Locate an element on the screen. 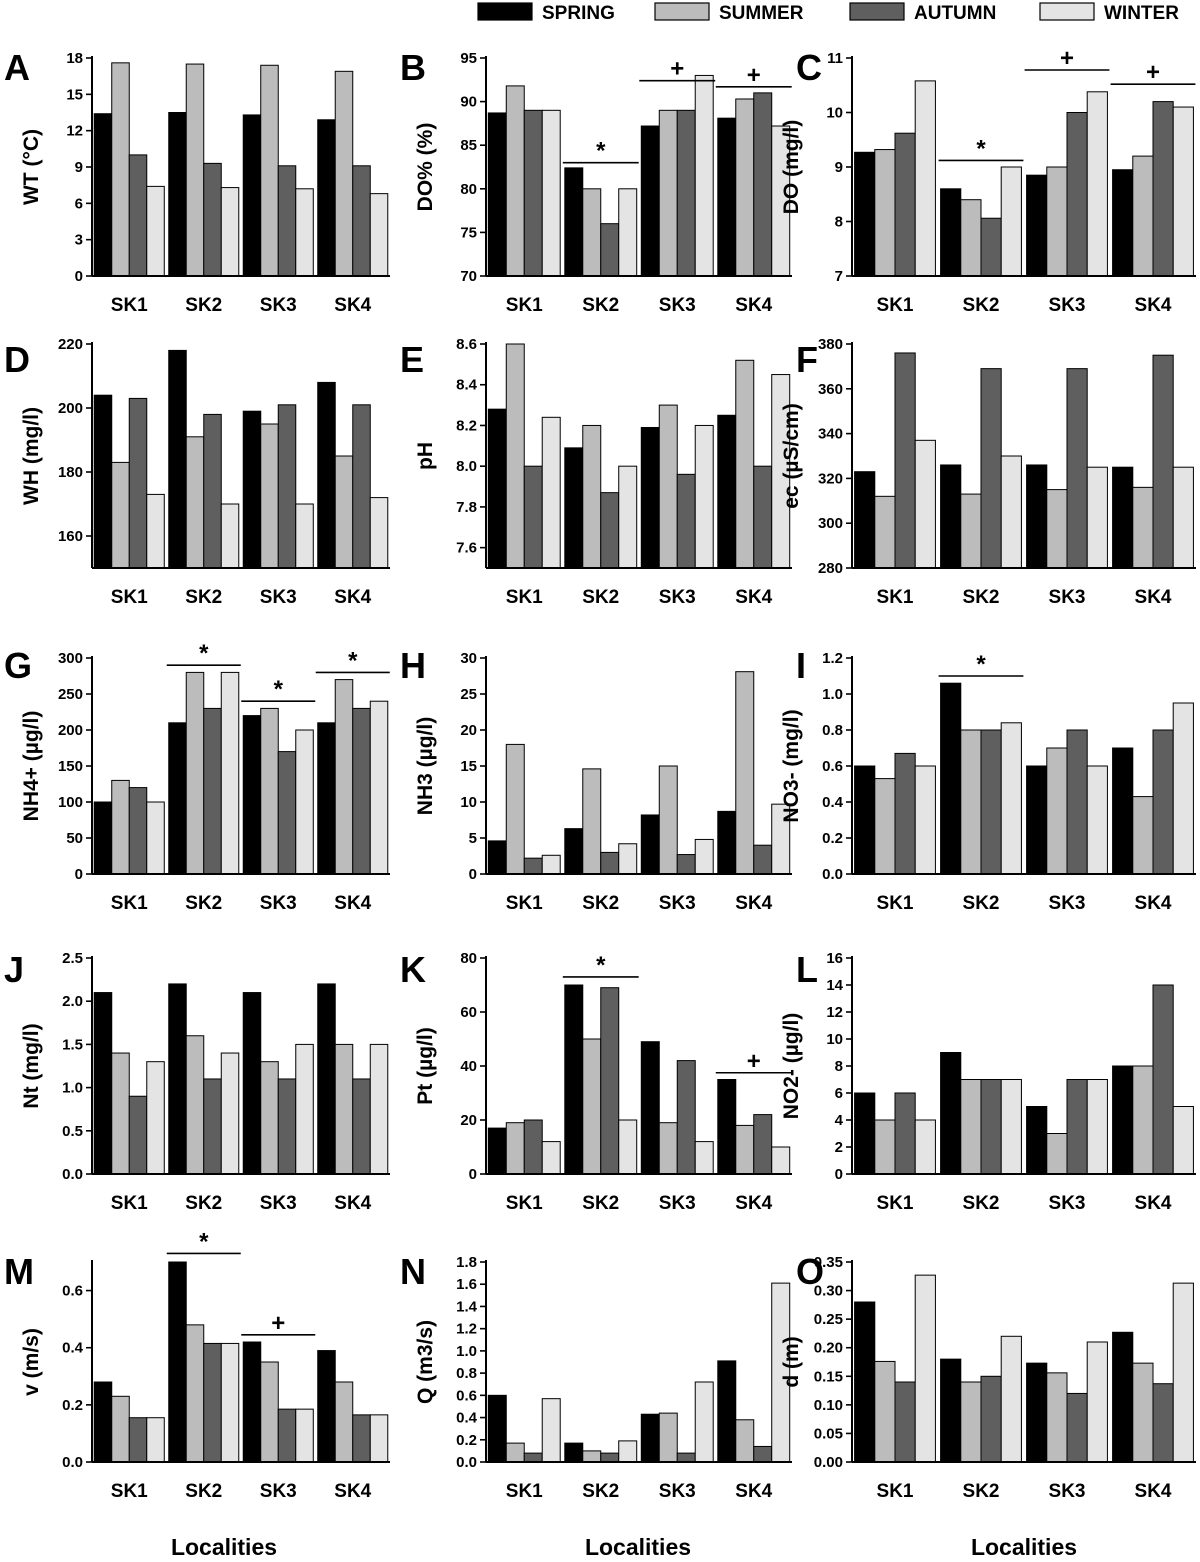  y-tick-label: 9 is located at coordinates (839, 167).